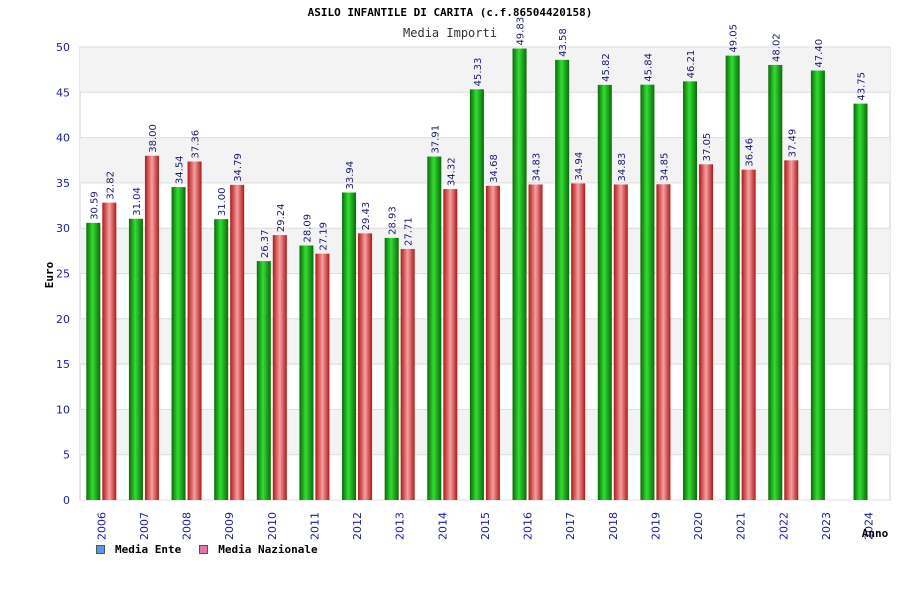  Describe the element at coordinates (204, 549) in the screenshot. I see `legend-swatch-media-nazionale` at that location.